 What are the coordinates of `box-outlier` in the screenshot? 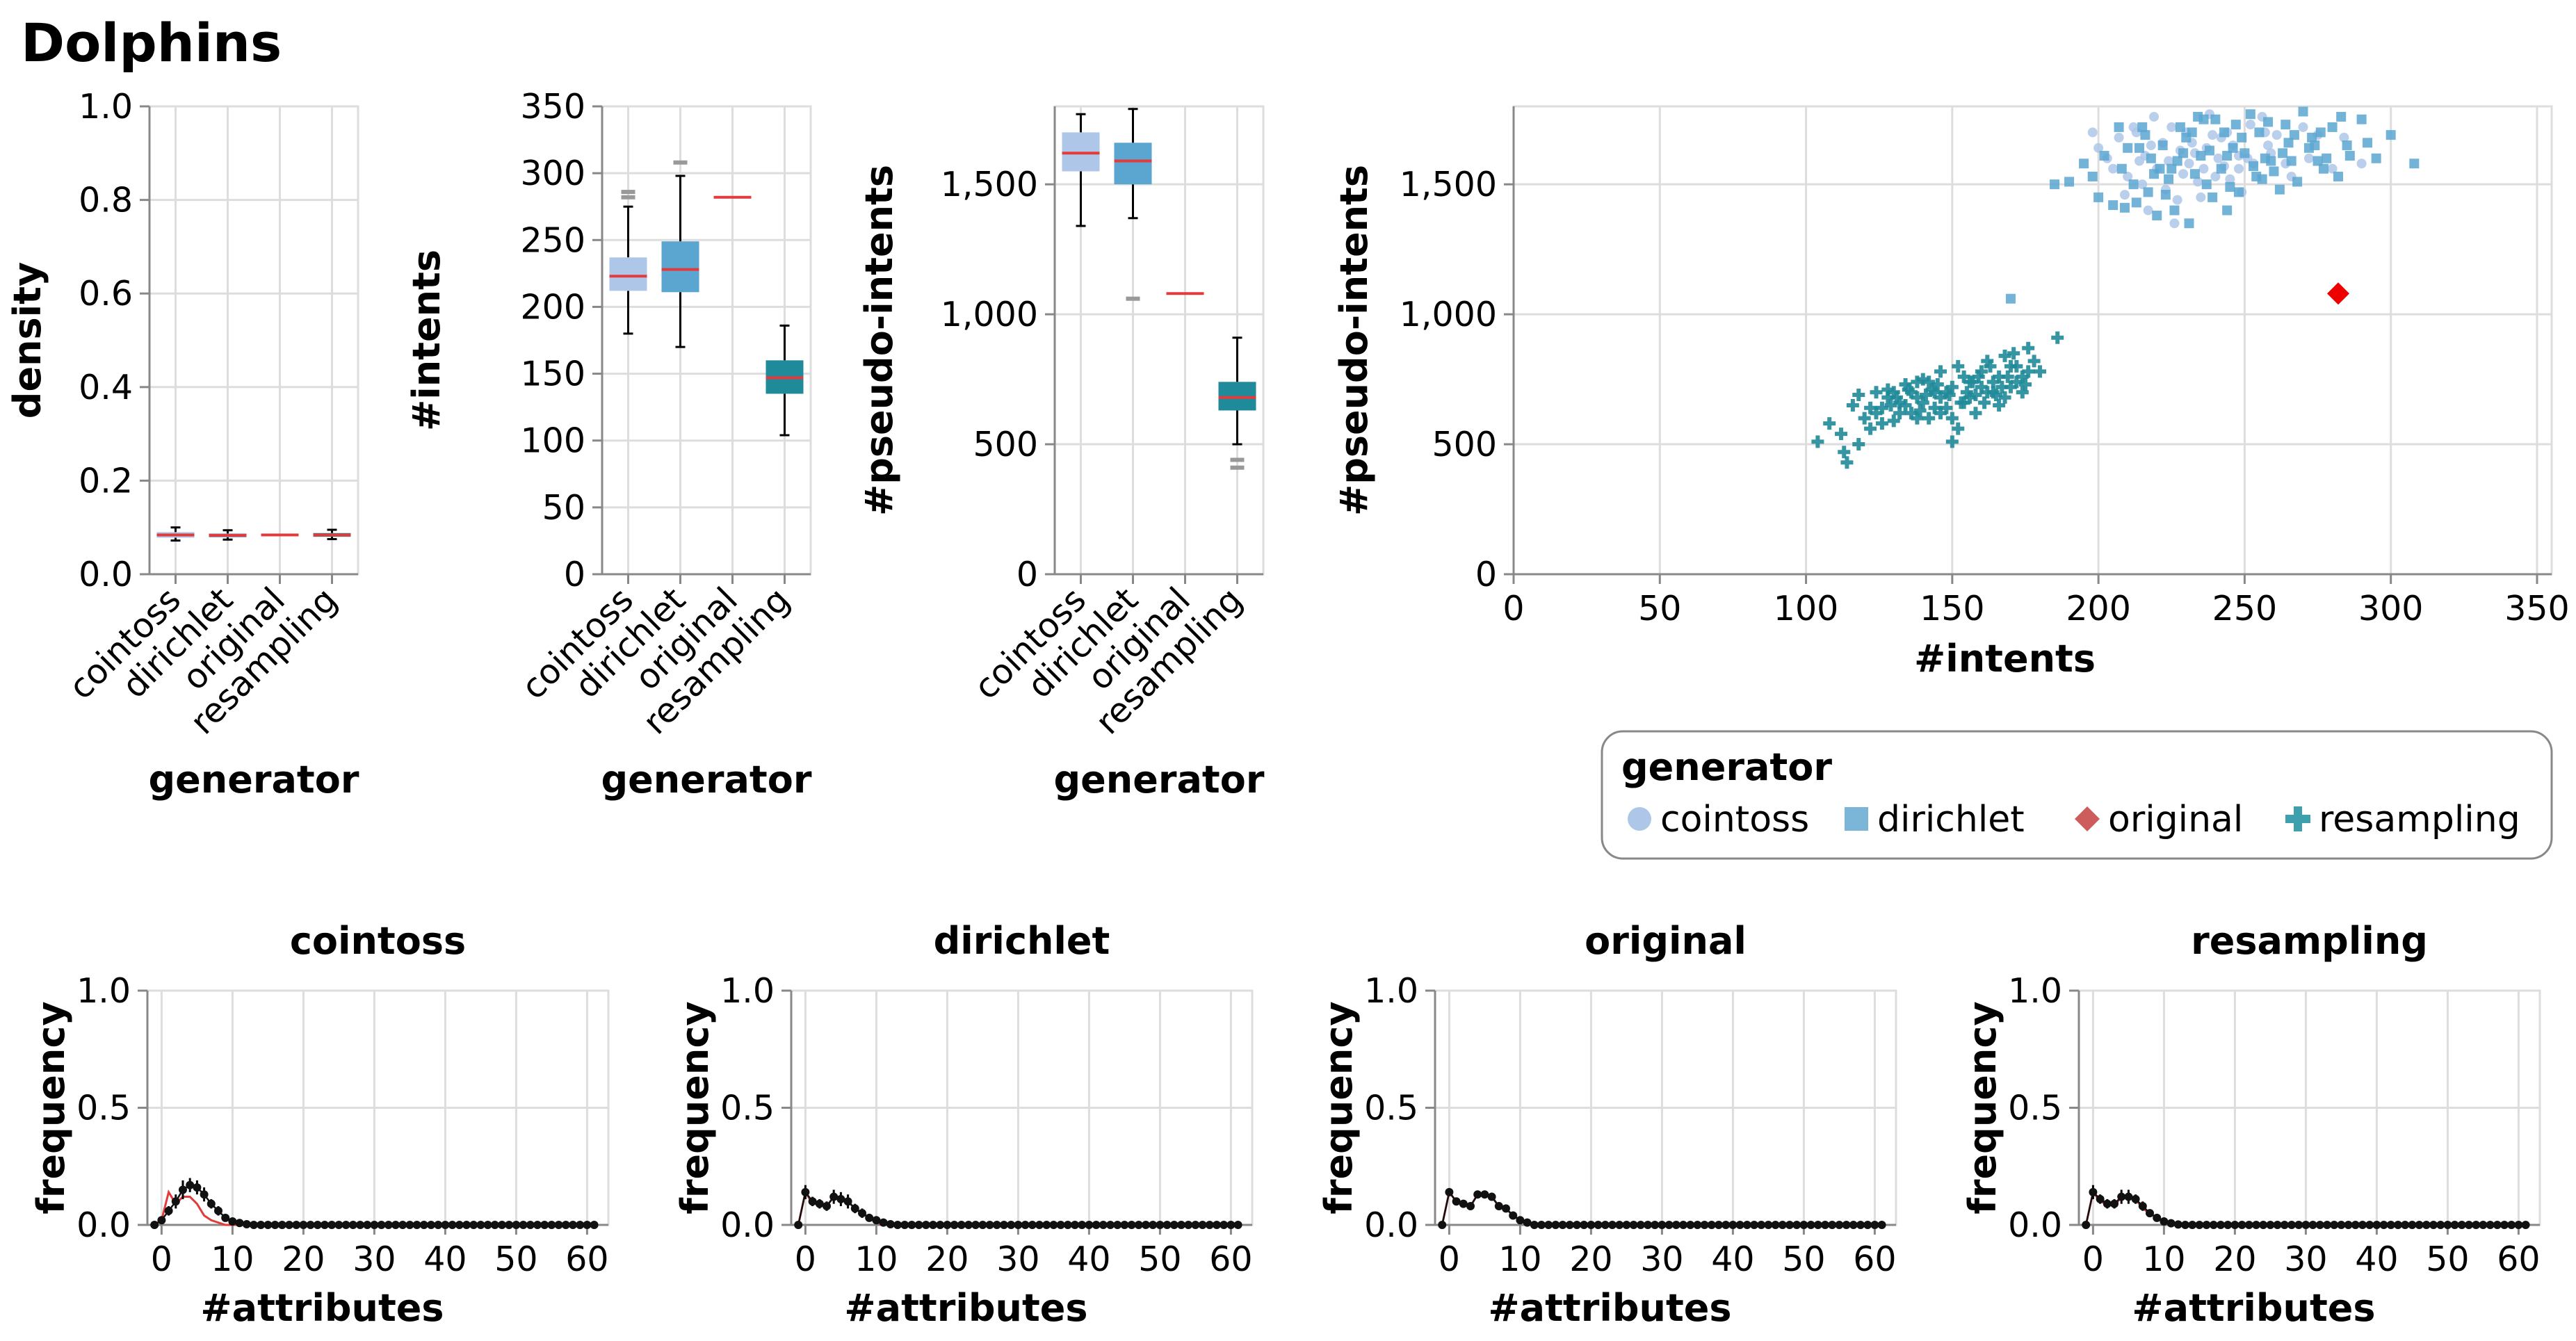 It's located at (1237, 467).